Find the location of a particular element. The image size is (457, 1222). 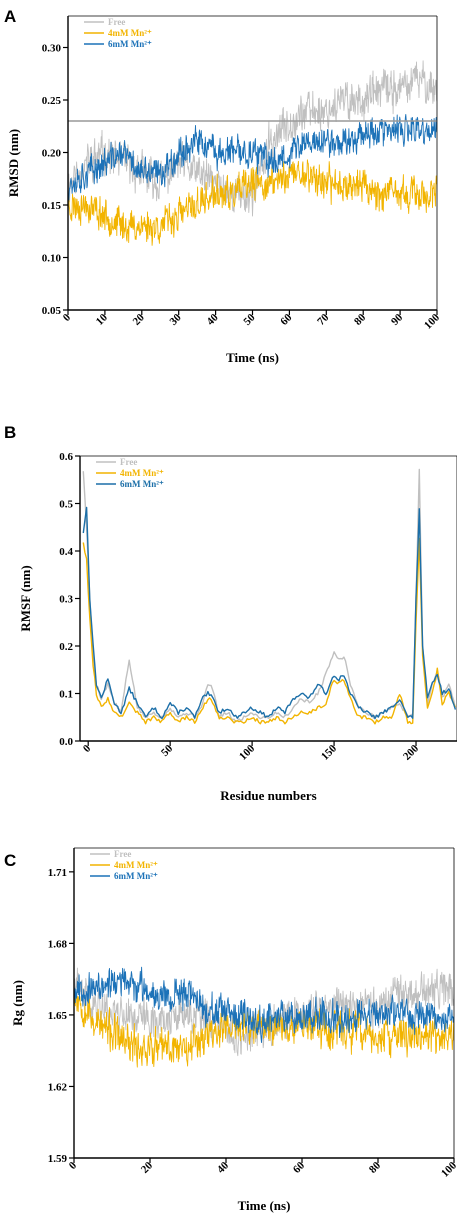

y-axis-title: Rg (nm) is located at coordinates (17, 1003).